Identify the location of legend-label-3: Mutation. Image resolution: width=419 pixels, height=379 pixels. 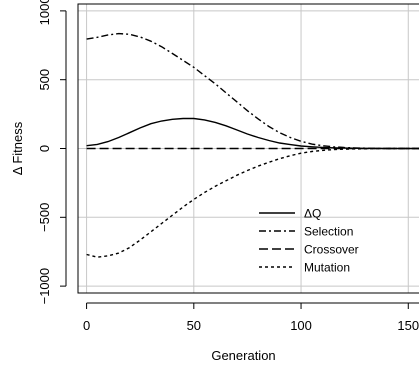
(327, 268).